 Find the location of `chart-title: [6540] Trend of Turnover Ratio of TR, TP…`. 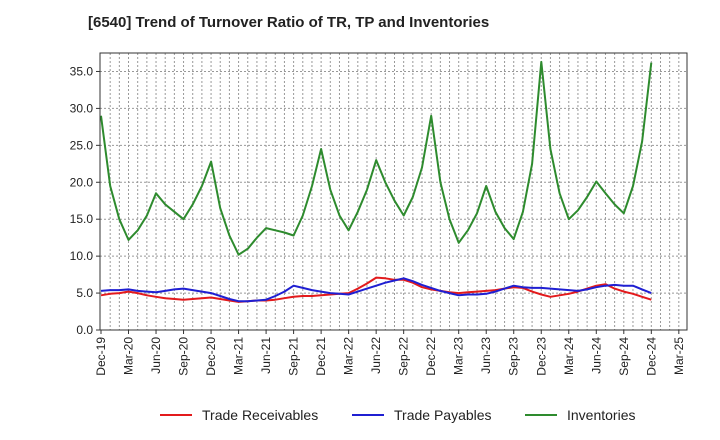

chart-title: [6540] Trend of Turnover Ratio of TR, TP… is located at coordinates (289, 22).